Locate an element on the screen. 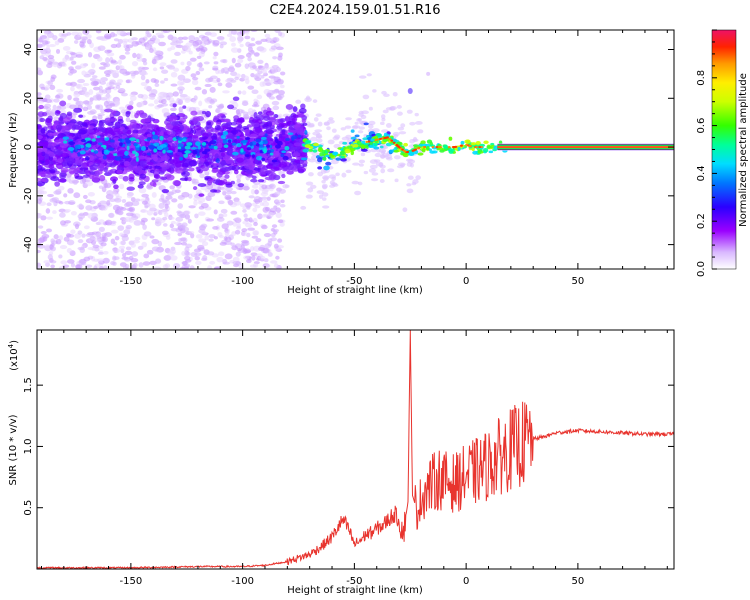 This screenshot has height=600, width=750. figure-title: C2E4.2024.159.01.51.R16 is located at coordinates (354, 10).